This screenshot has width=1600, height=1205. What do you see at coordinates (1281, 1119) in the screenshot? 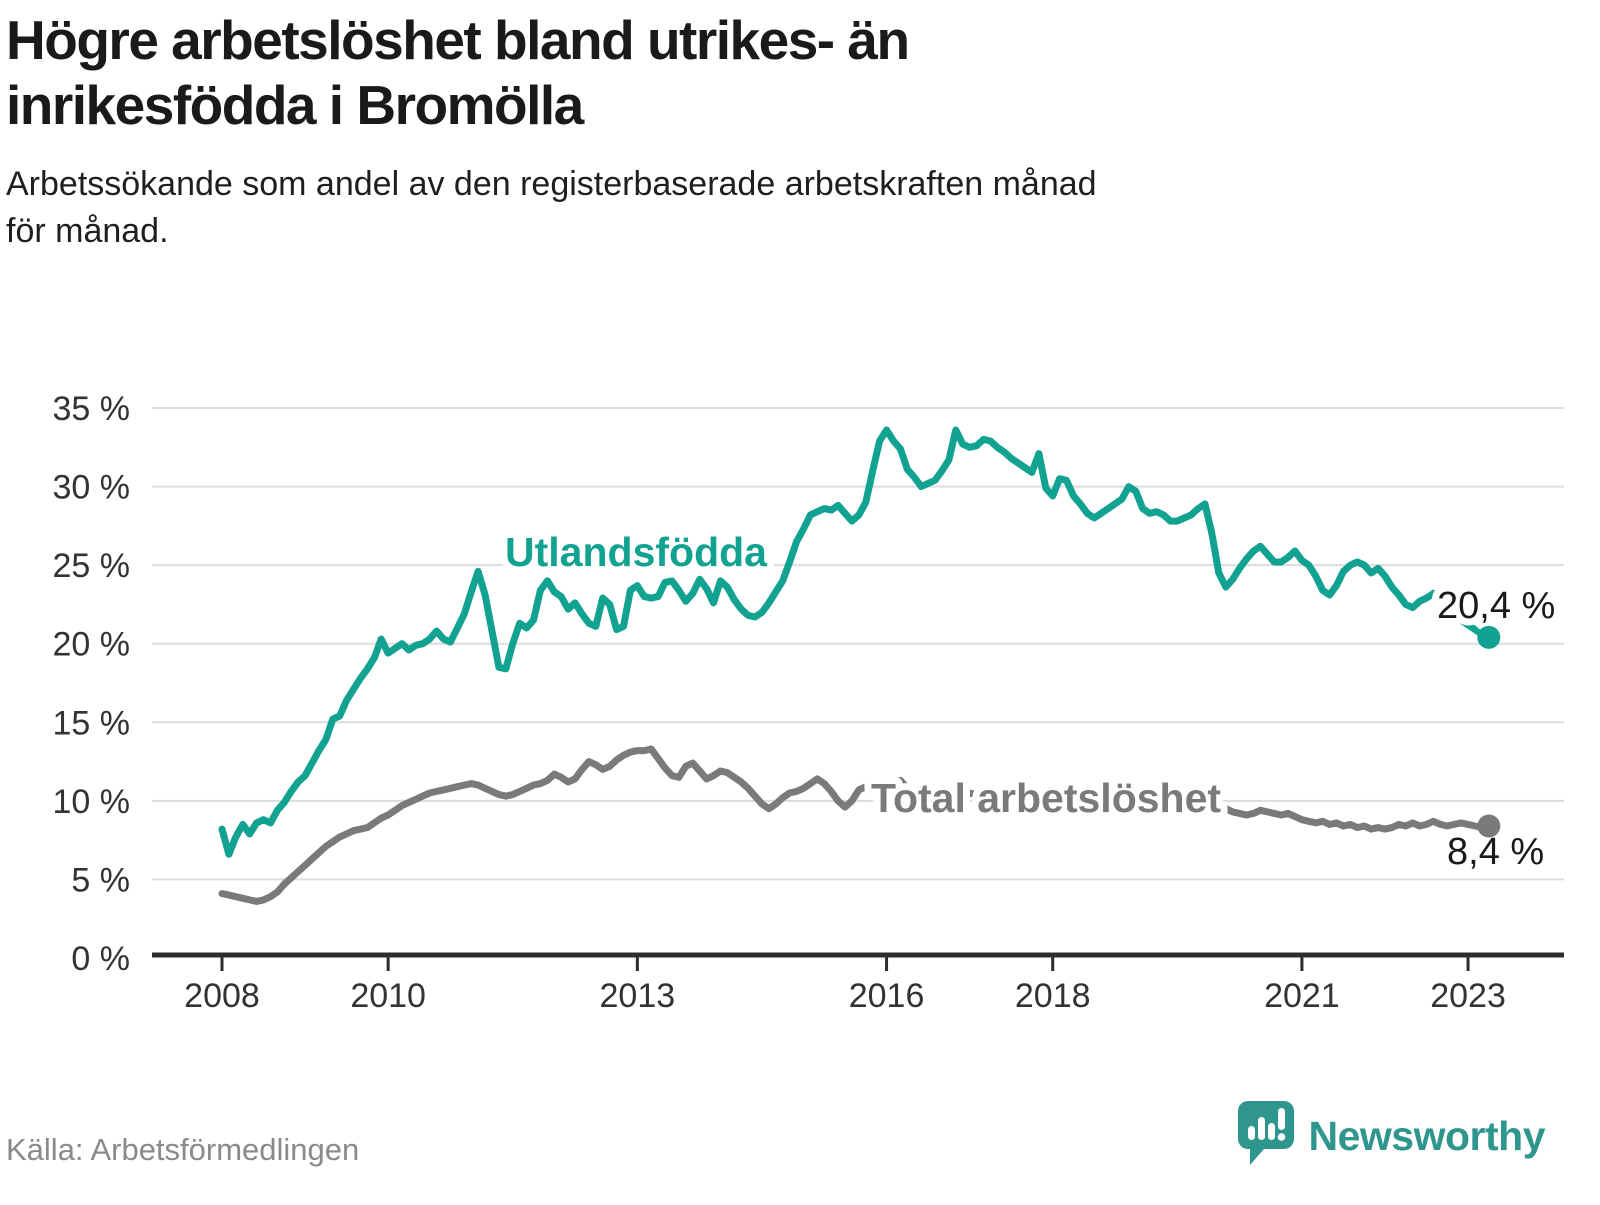
I see `logo-exclamation-bar` at bounding box center [1281, 1119].